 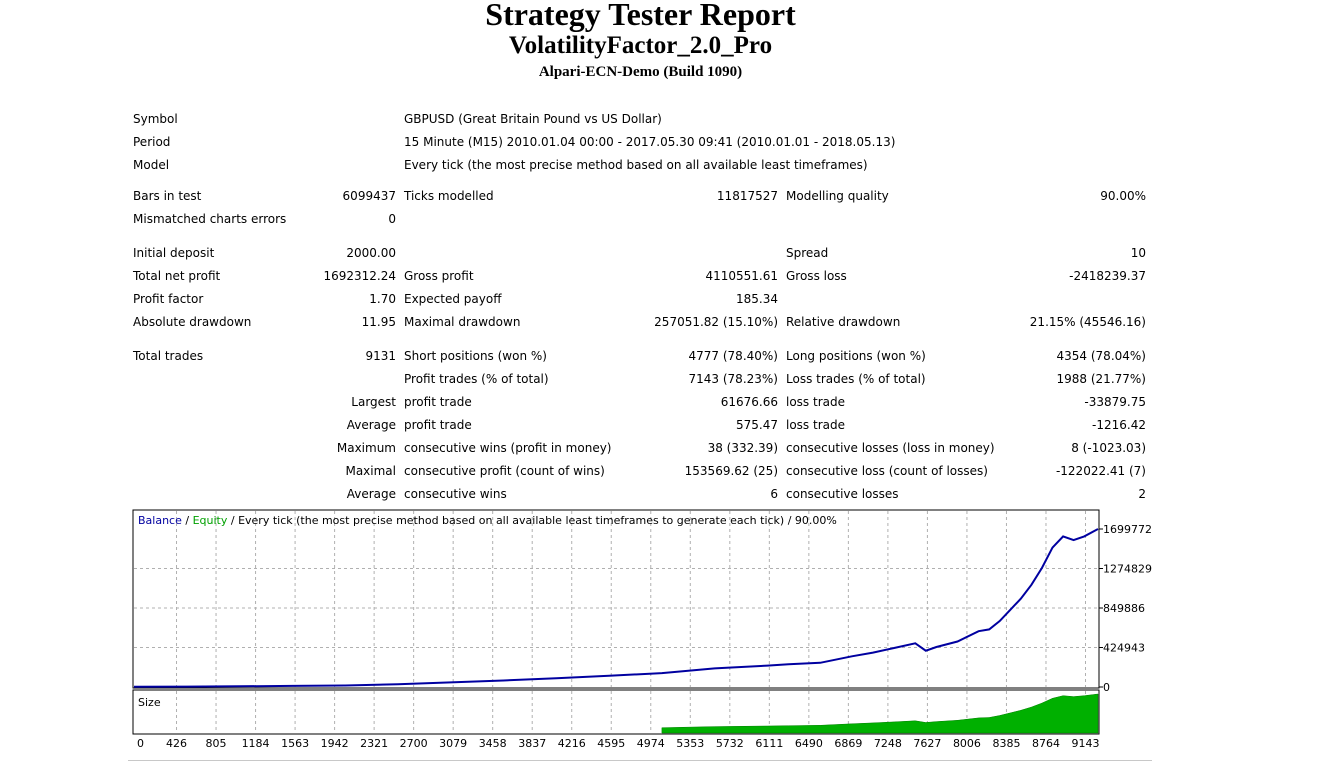 What do you see at coordinates (690, 743) in the screenshot?
I see `x-tick-label: 5353` at bounding box center [690, 743].